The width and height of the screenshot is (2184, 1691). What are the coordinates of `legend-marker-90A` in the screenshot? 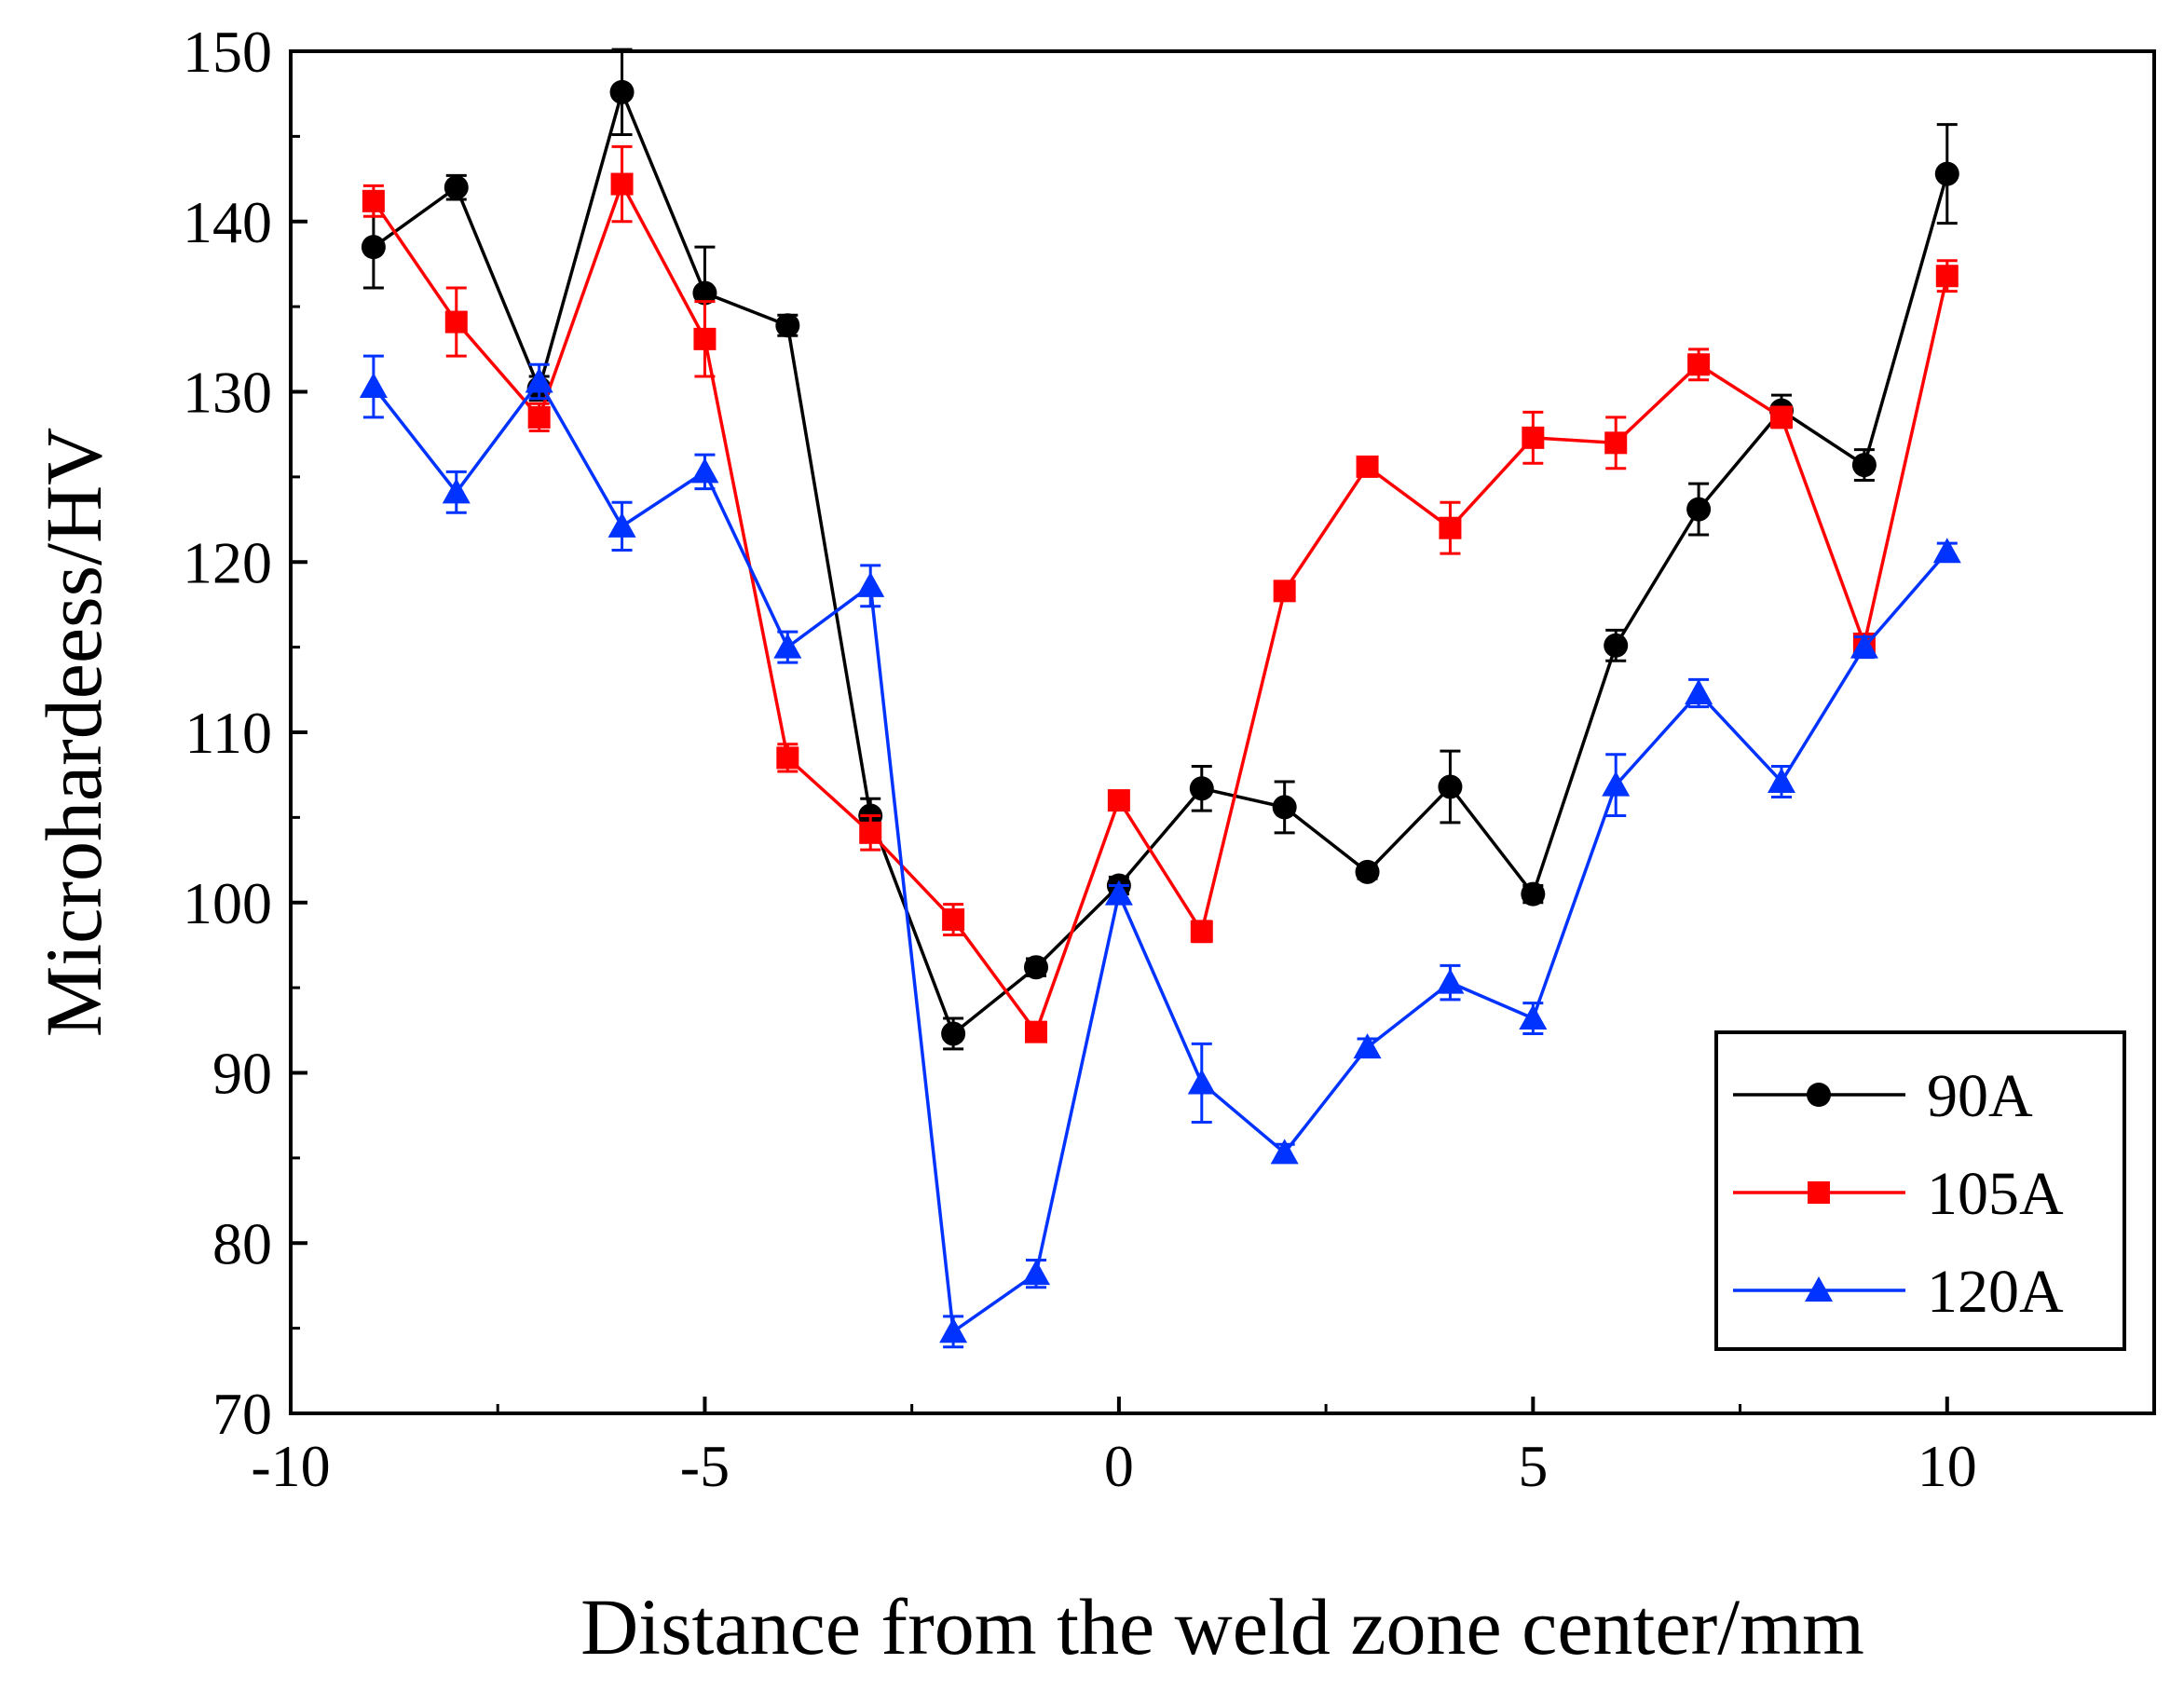 It's located at (1819, 1095).